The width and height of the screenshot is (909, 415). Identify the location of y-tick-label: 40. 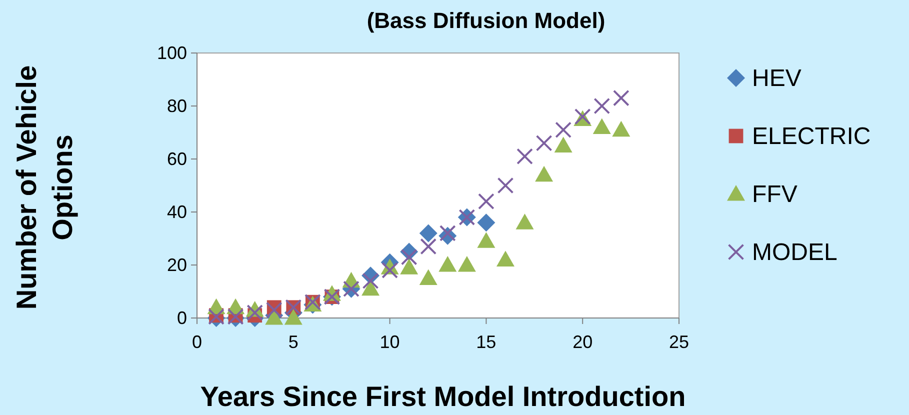
(176, 212).